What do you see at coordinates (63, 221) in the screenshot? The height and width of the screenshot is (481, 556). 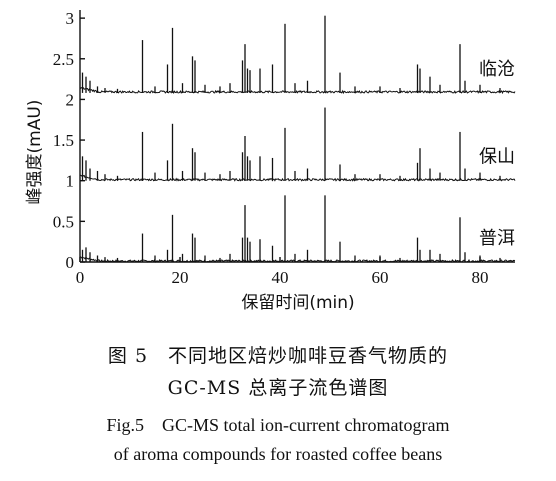 I see `y-tick-label: 0.5` at bounding box center [63, 221].